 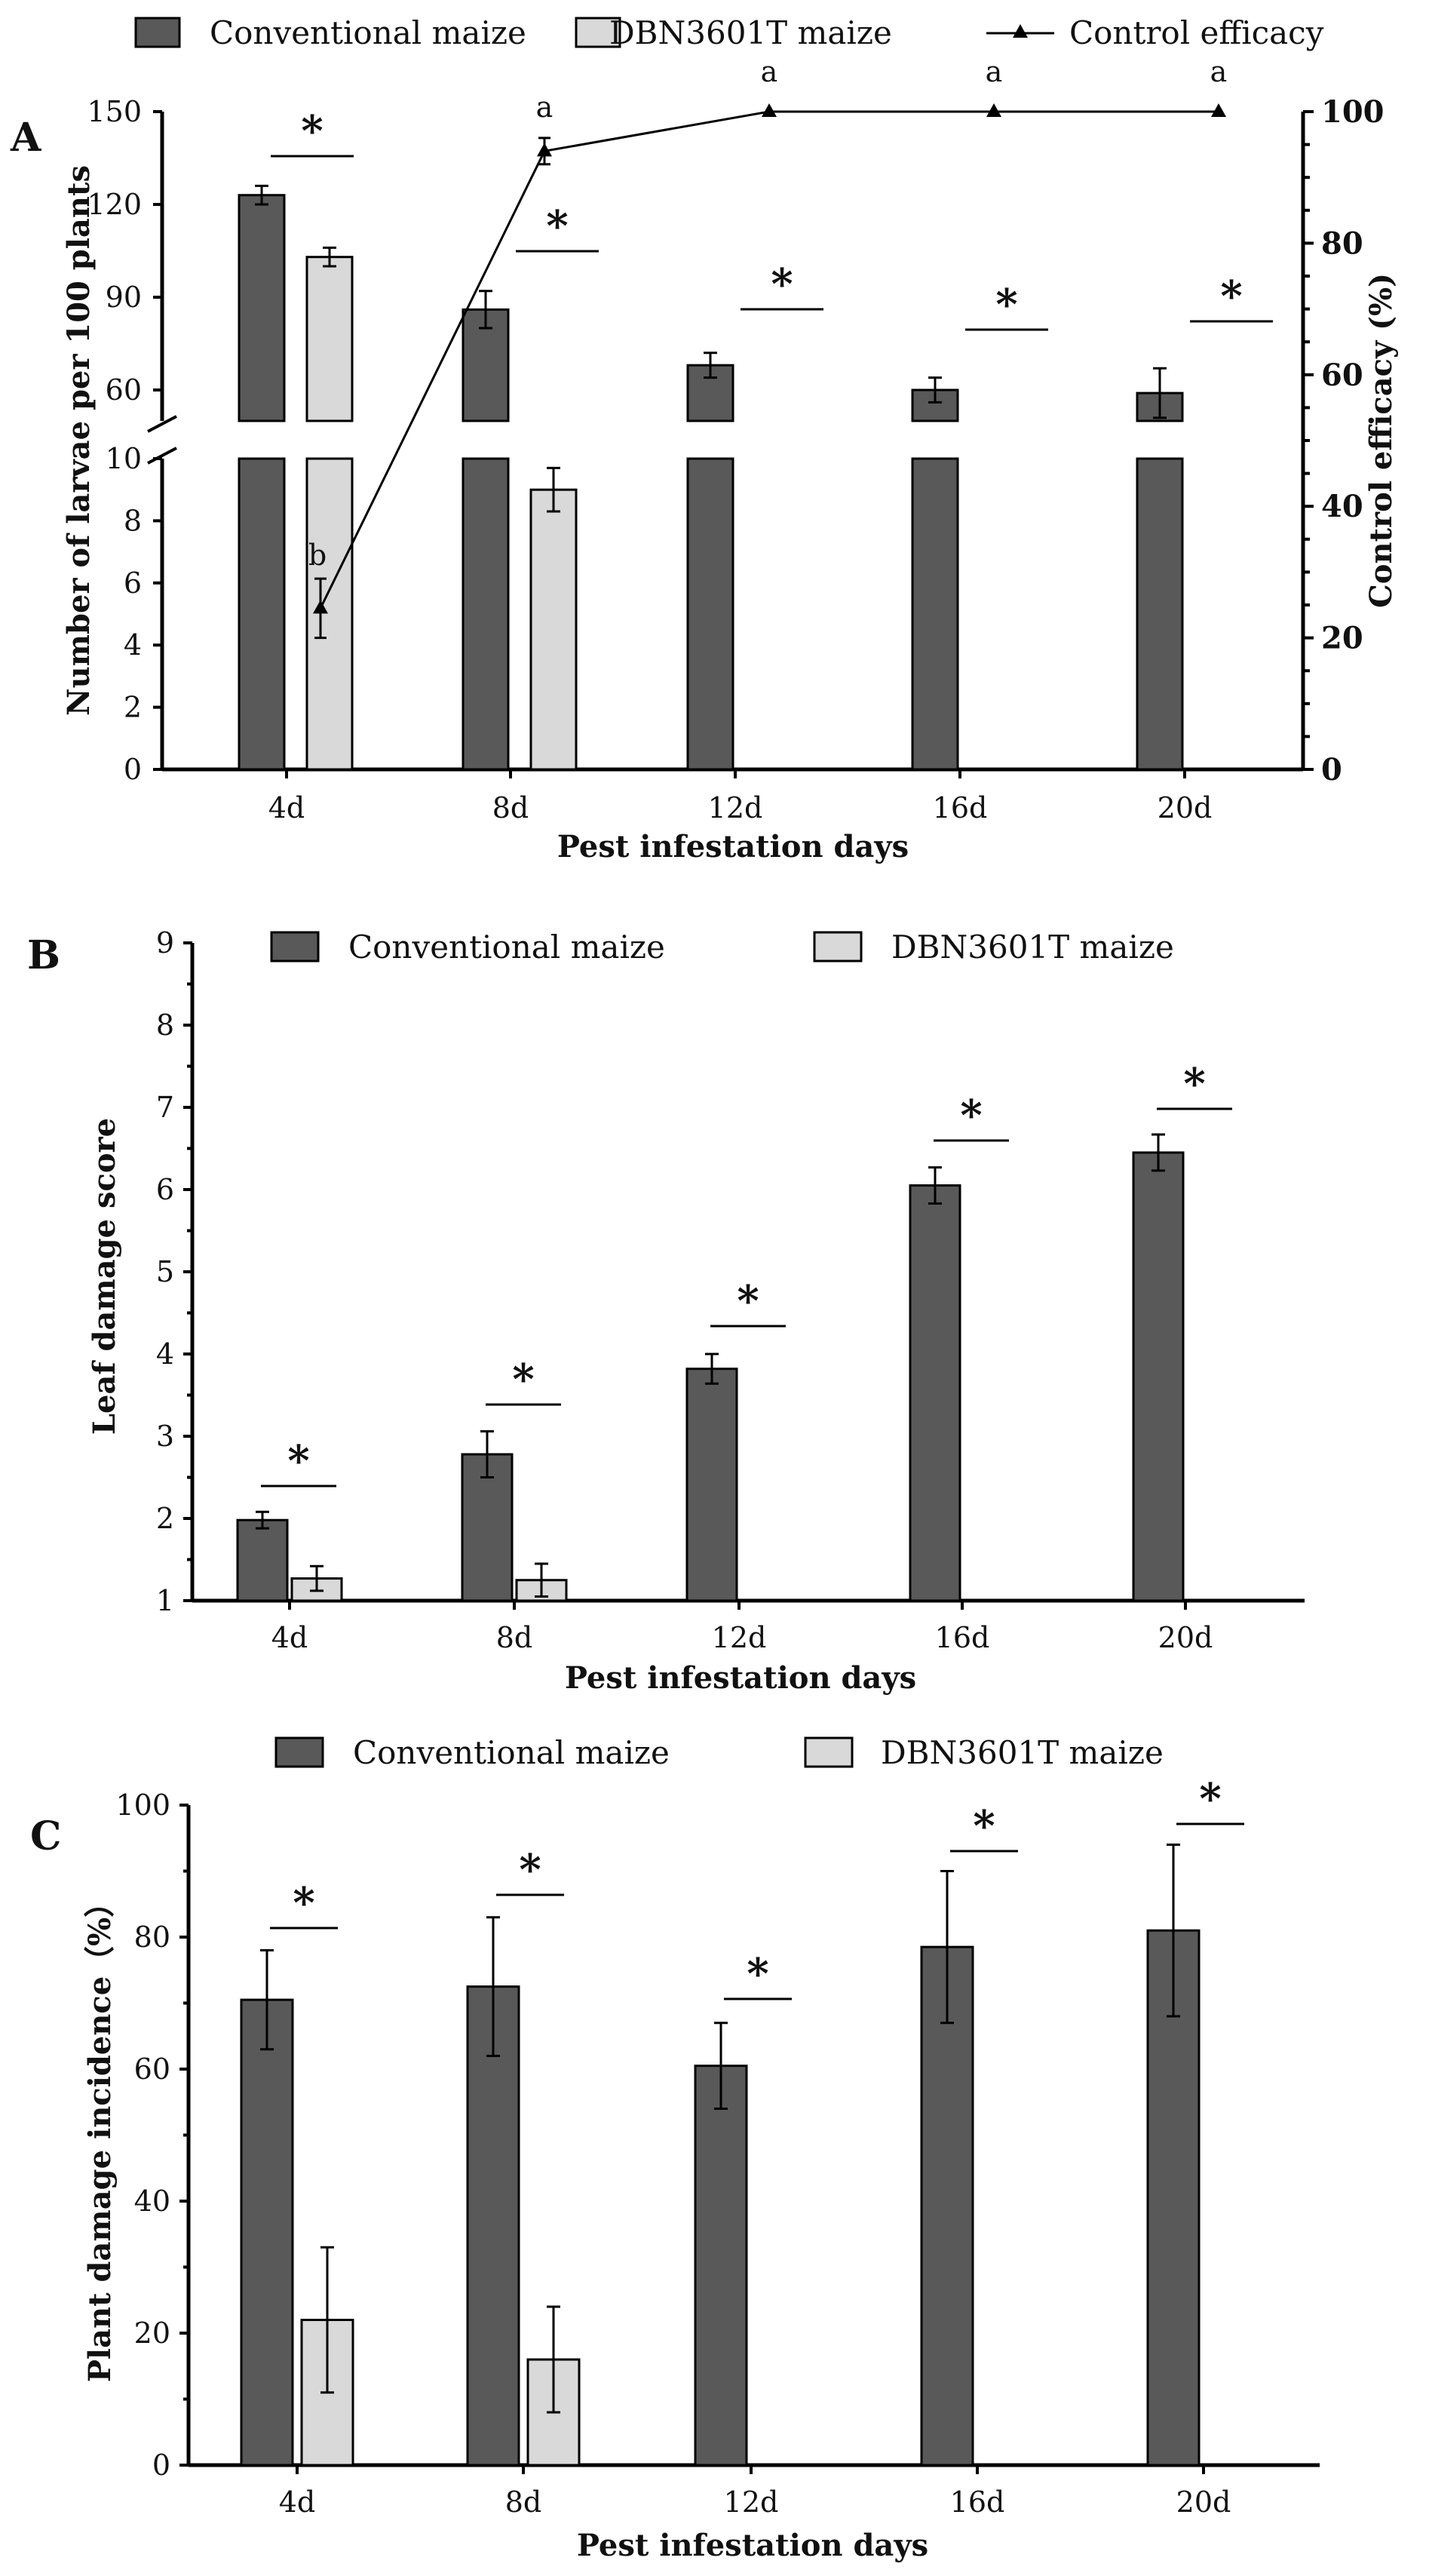 What do you see at coordinates (165, 1107) in the screenshot?
I see `y-tick-label: 7` at bounding box center [165, 1107].